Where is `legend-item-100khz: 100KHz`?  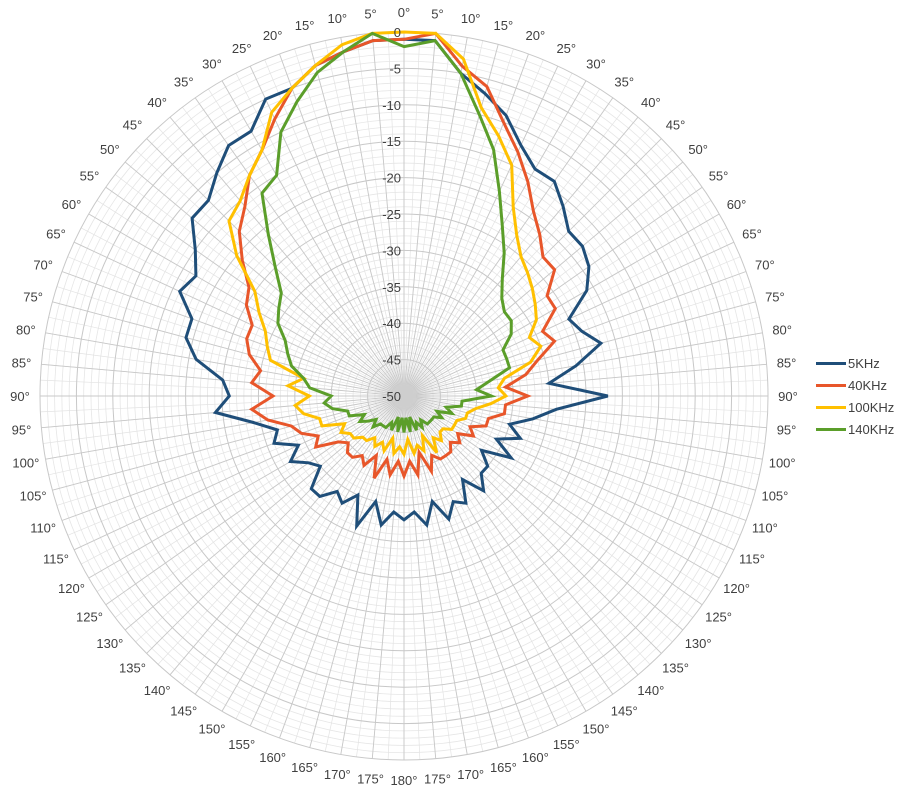
legend-item-100khz: 100KHz is located at coordinates (855, 407).